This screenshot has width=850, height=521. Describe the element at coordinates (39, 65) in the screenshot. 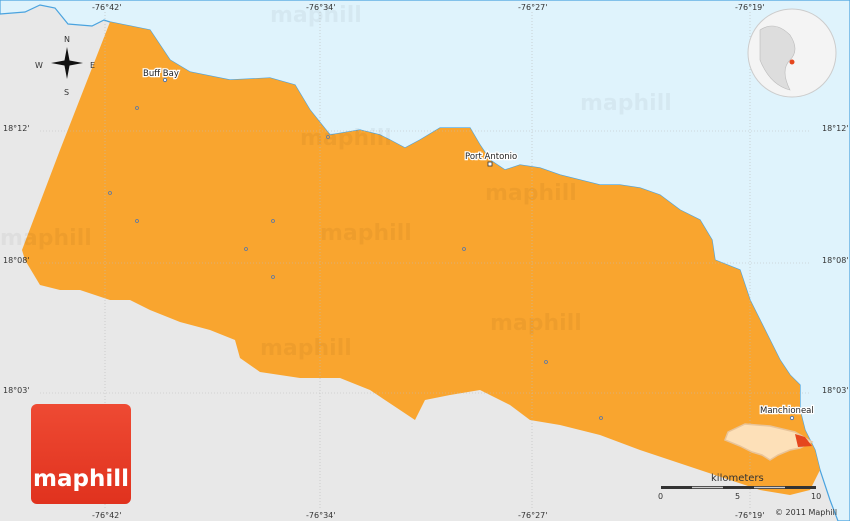

I see `compass-w: W` at that location.